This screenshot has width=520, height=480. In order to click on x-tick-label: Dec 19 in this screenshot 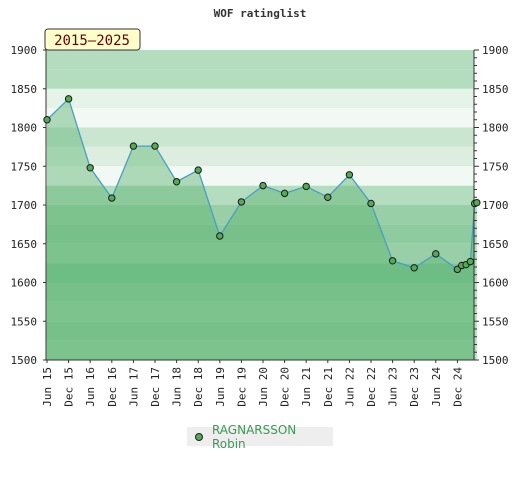, I will do `click(241, 387)`.